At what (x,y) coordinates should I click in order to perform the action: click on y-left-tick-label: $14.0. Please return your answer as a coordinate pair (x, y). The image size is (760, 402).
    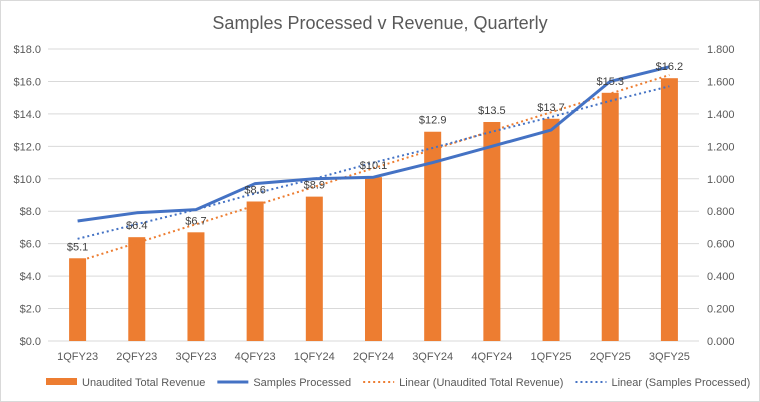
    Looking at the image, I should click on (27, 115).